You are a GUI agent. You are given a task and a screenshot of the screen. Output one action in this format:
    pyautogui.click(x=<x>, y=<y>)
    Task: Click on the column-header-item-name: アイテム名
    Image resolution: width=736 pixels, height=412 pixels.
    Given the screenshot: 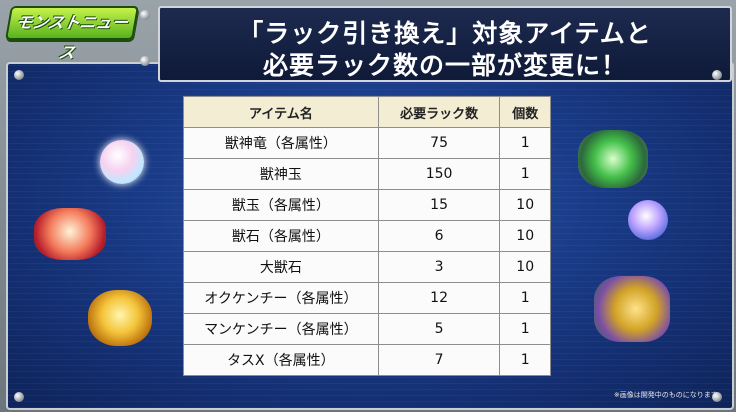 What is the action you would take?
    pyautogui.click(x=281, y=112)
    